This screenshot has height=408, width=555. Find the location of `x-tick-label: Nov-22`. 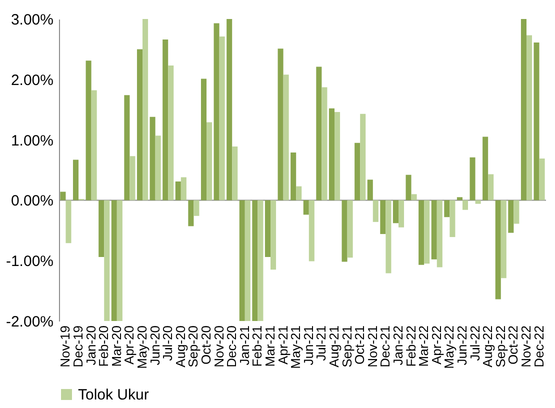

x-tick-label: Nov-22 is located at coordinates (526, 347).